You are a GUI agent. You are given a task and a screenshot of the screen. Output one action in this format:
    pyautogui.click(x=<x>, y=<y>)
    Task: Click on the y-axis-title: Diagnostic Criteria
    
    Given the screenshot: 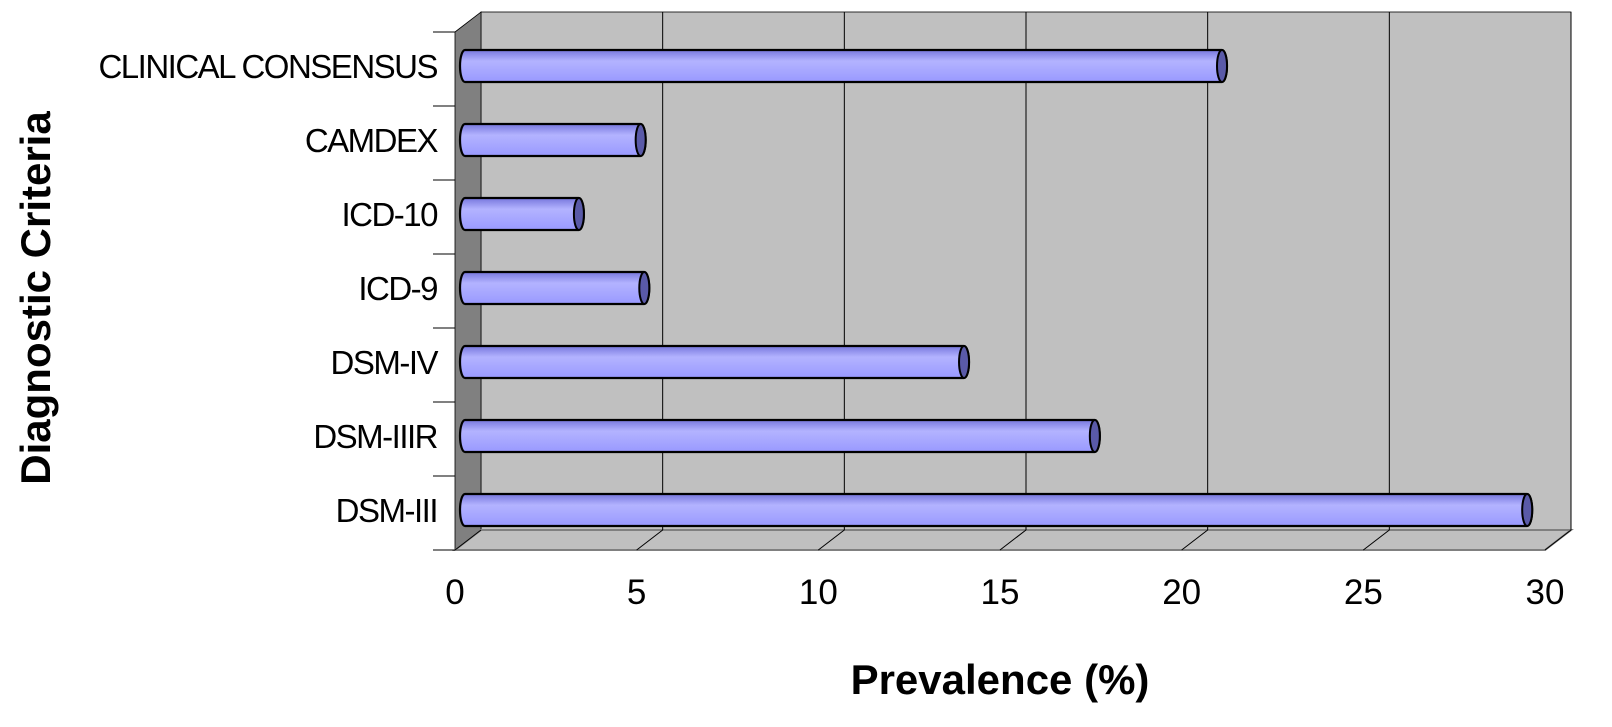 What is the action you would take?
    pyautogui.click(x=35, y=298)
    